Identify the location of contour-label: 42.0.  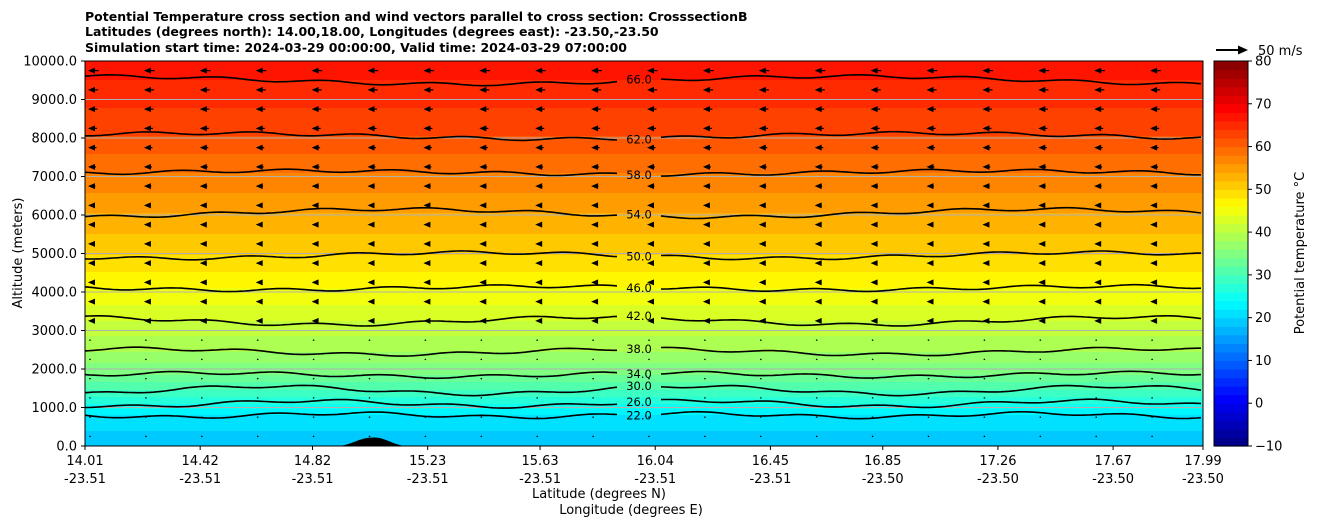
(639, 316).